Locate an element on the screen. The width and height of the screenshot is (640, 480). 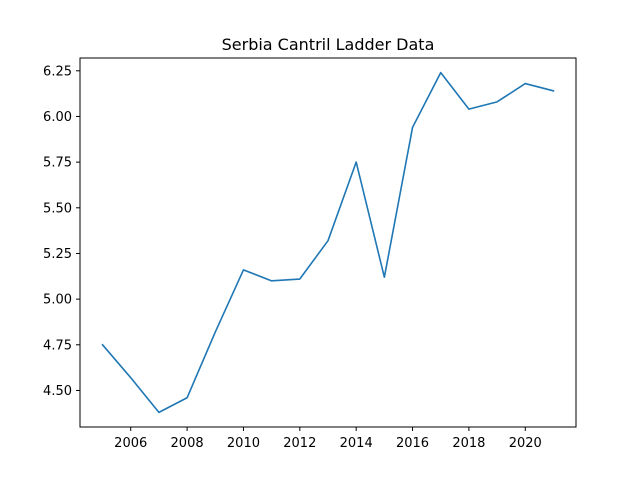
x-tick-label: 2014 is located at coordinates (356, 443).